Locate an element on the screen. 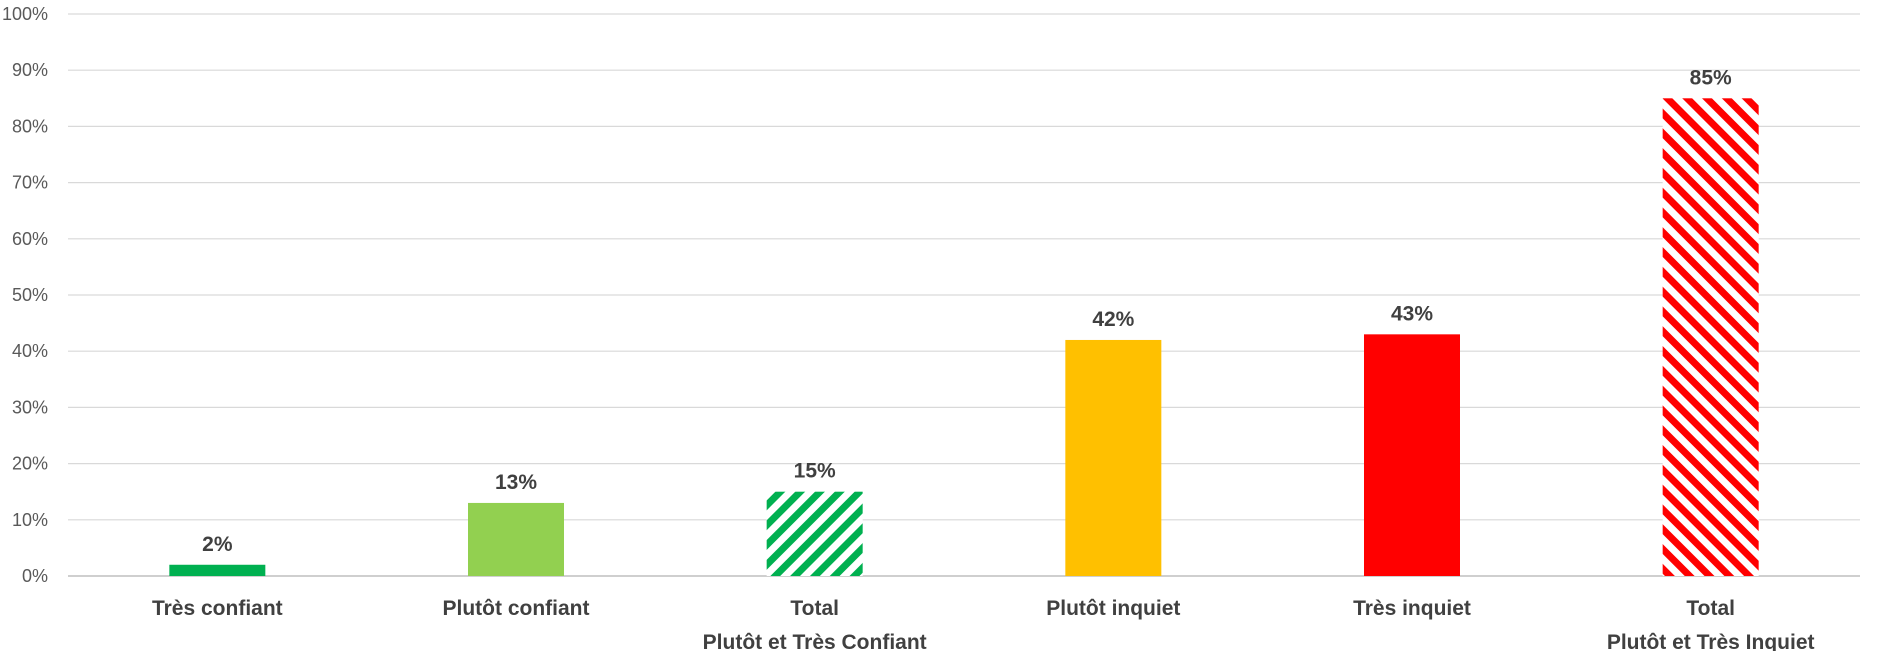  y-tick-label: 60% is located at coordinates (30, 239).